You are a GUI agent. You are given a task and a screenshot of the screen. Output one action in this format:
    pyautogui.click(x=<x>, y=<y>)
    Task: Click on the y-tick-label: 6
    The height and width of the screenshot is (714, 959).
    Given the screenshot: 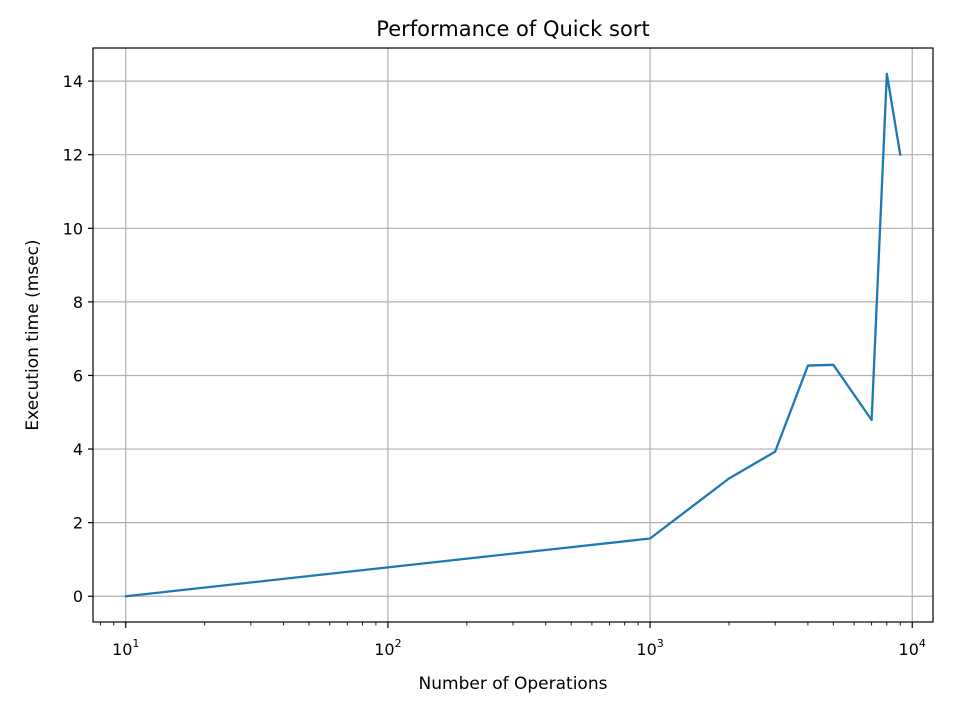 What is the action you would take?
    pyautogui.click(x=78, y=375)
    